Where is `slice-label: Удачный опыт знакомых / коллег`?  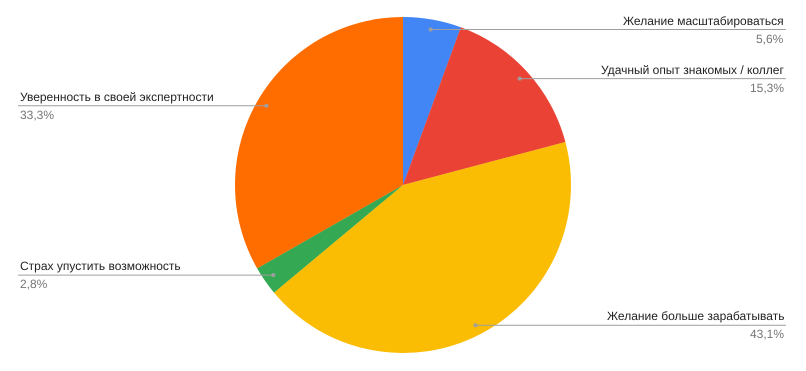 slice-label: Удачный опыт знакомых / коллег is located at coordinates (692, 70).